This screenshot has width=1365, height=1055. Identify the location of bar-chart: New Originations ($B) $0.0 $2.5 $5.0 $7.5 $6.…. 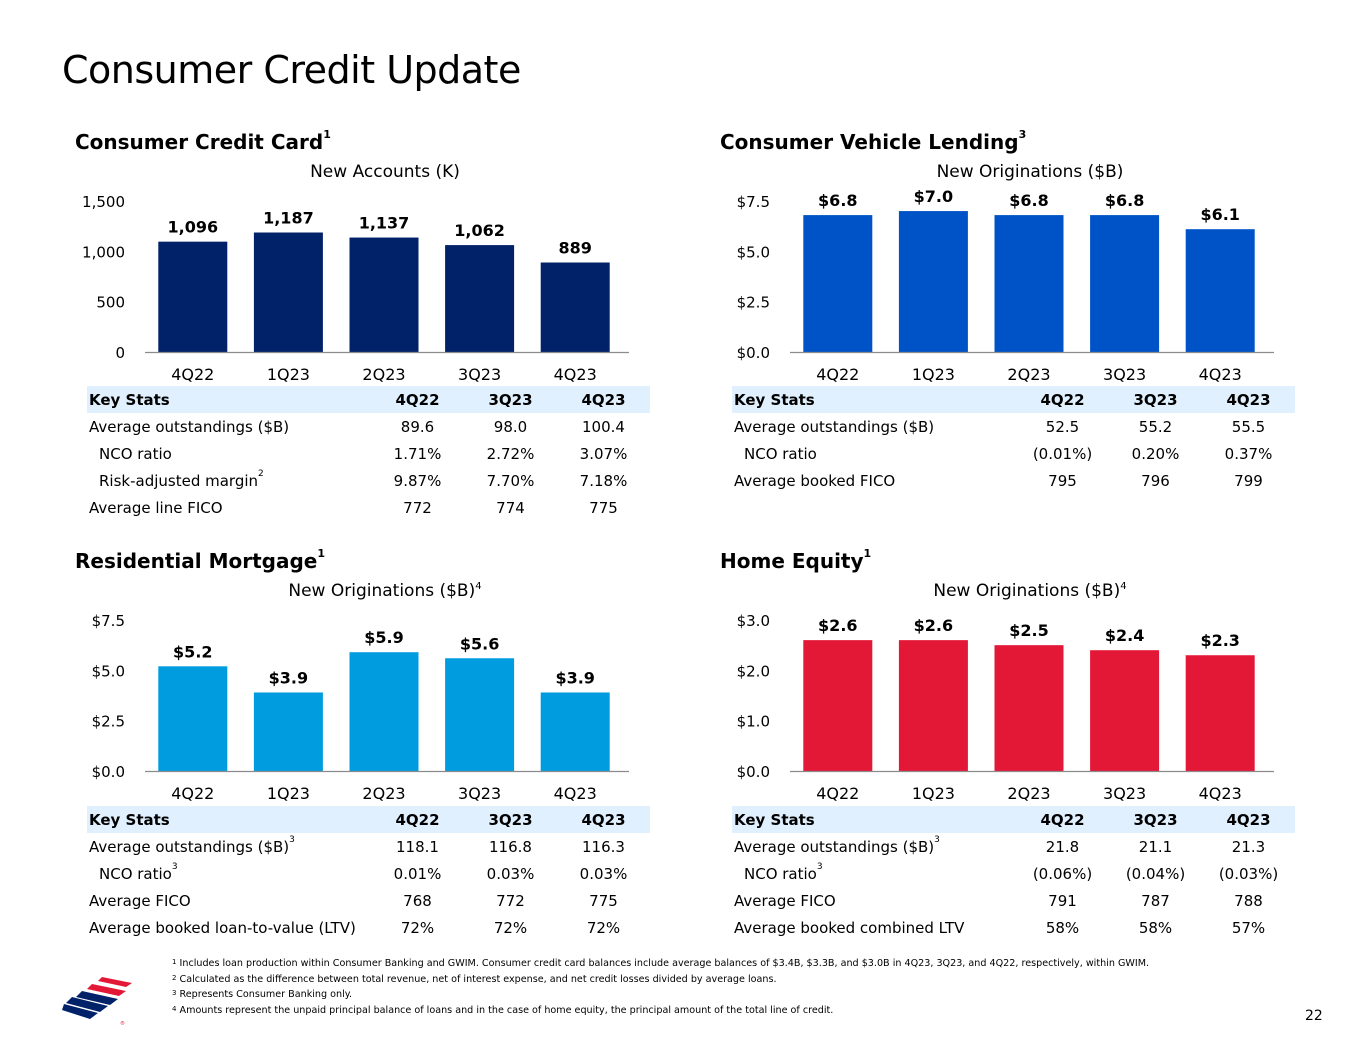
(1005, 273).